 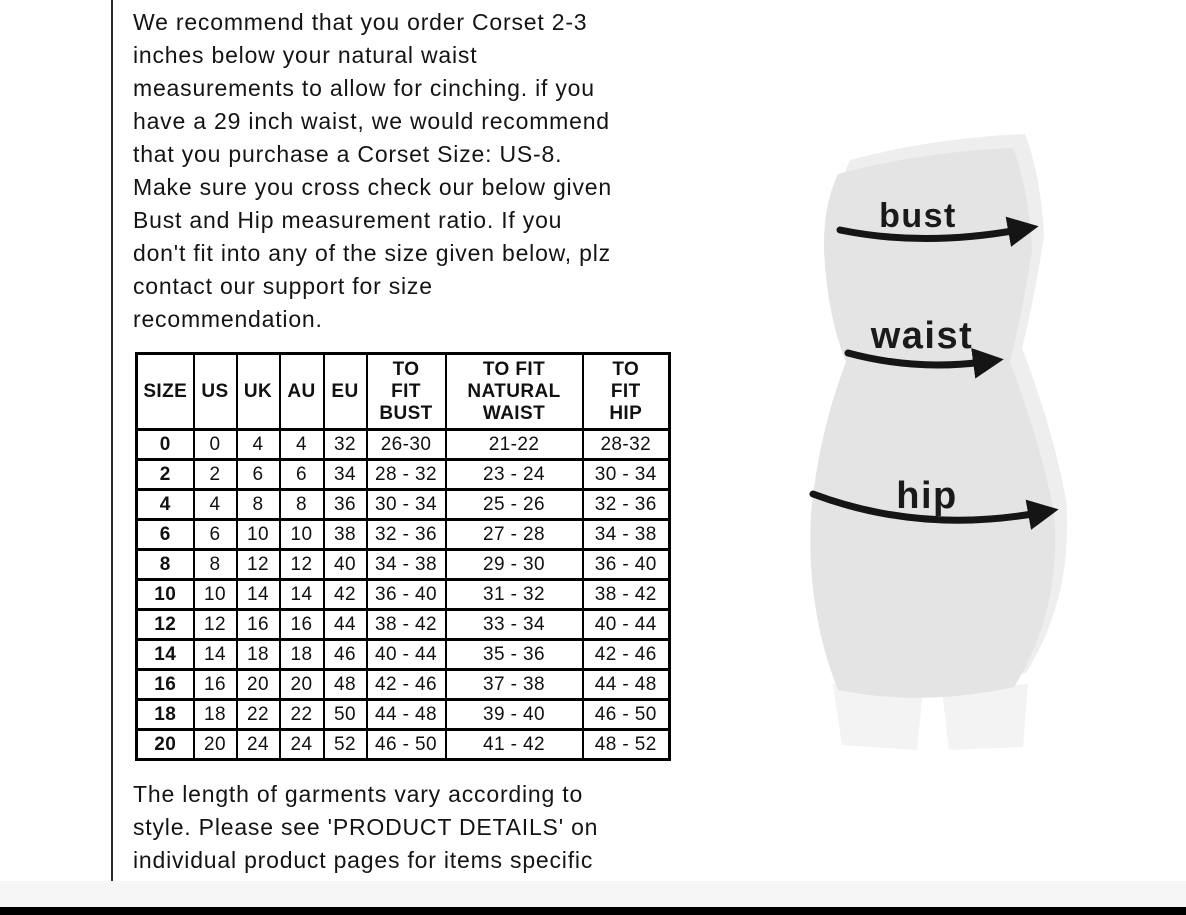 I want to click on header-cell-hip: TO FIT HIP, so click(x=626, y=391).